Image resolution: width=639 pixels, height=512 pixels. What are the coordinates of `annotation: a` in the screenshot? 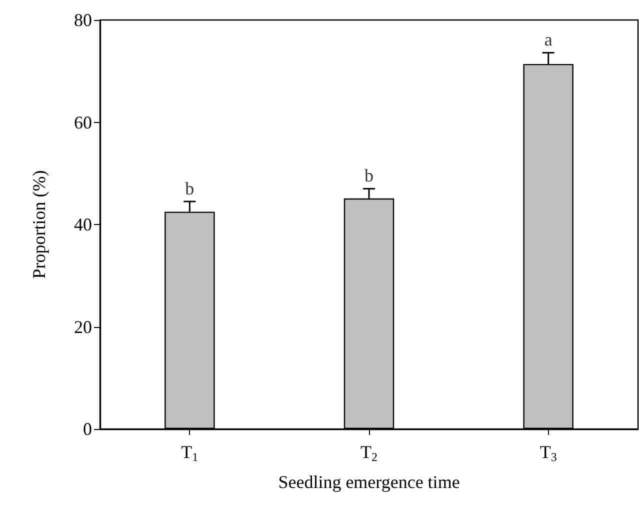 It's located at (548, 40).